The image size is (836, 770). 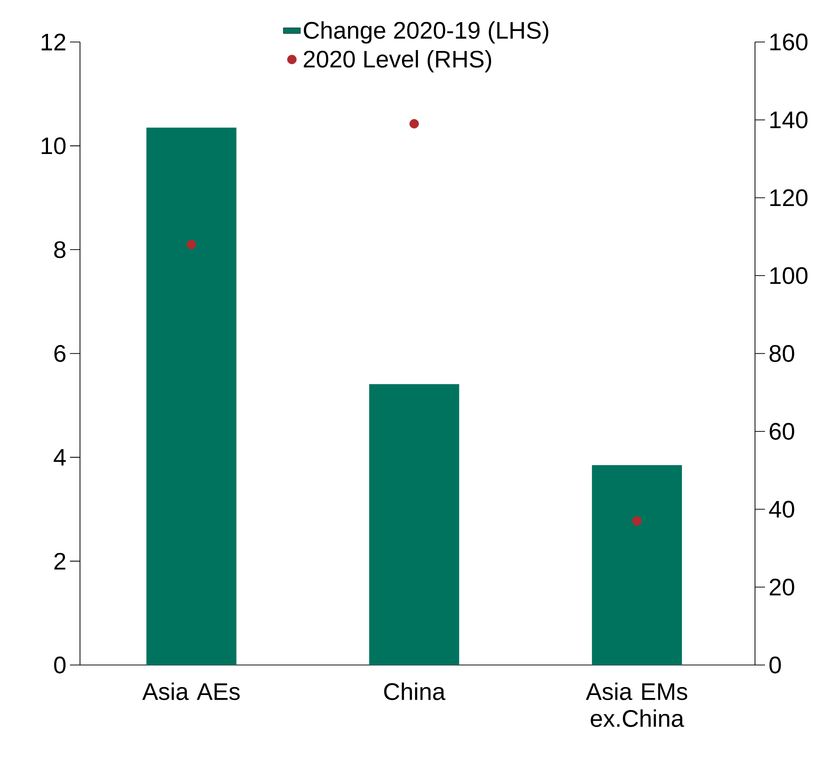 What do you see at coordinates (191, 691) in the screenshot?
I see `x-tick-label: Asia AEs` at bounding box center [191, 691].